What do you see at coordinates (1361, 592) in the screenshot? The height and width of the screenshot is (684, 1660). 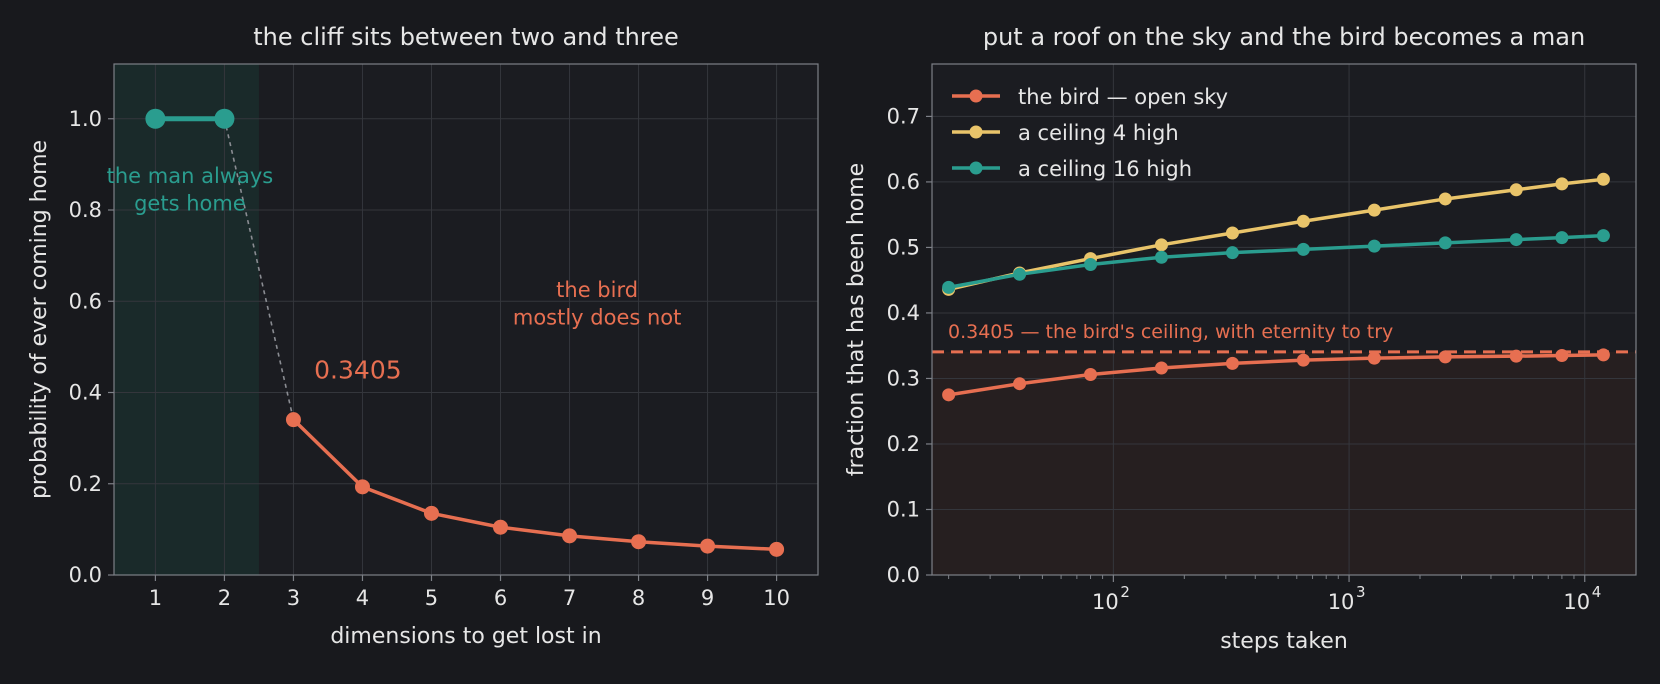 I see `right-x-tick-exponent: 3` at bounding box center [1361, 592].